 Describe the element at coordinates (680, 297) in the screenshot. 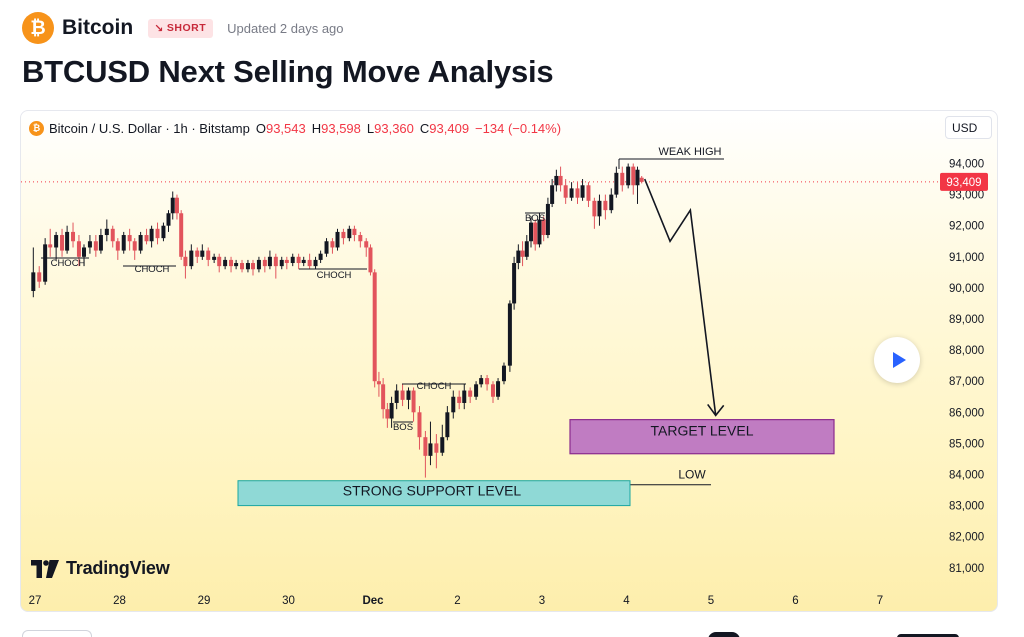

I see `projection-path` at that location.